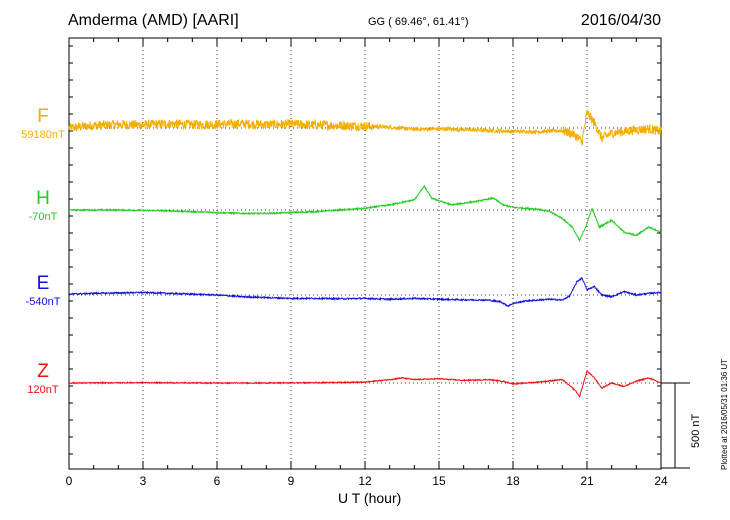 Image resolution: width=730 pixels, height=520 pixels. I want to click on x-tick-label: 0, so click(69, 481).